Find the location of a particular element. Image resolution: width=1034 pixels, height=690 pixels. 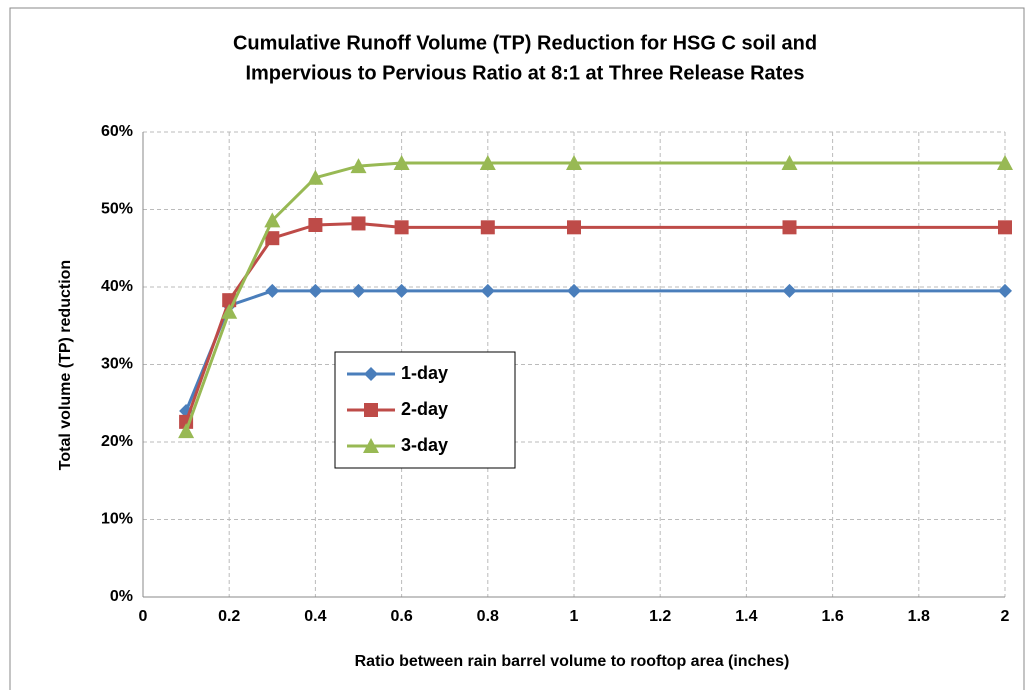

y-tick-label: 50% is located at coordinates (117, 209).